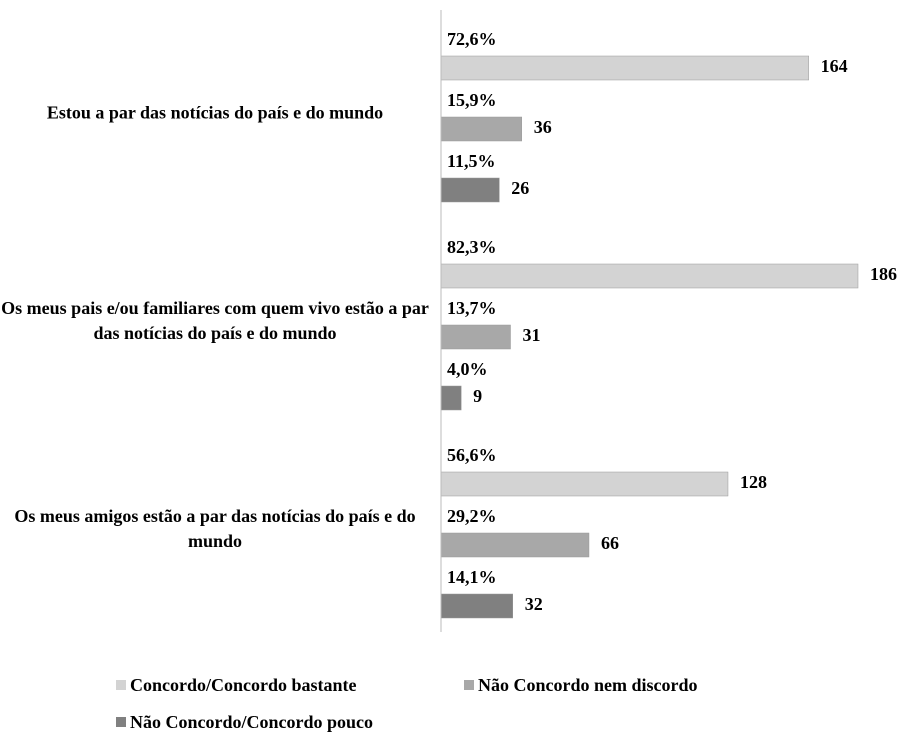  I want to click on legend-label: Não Concordo/Concordo pouco, so click(252, 722).